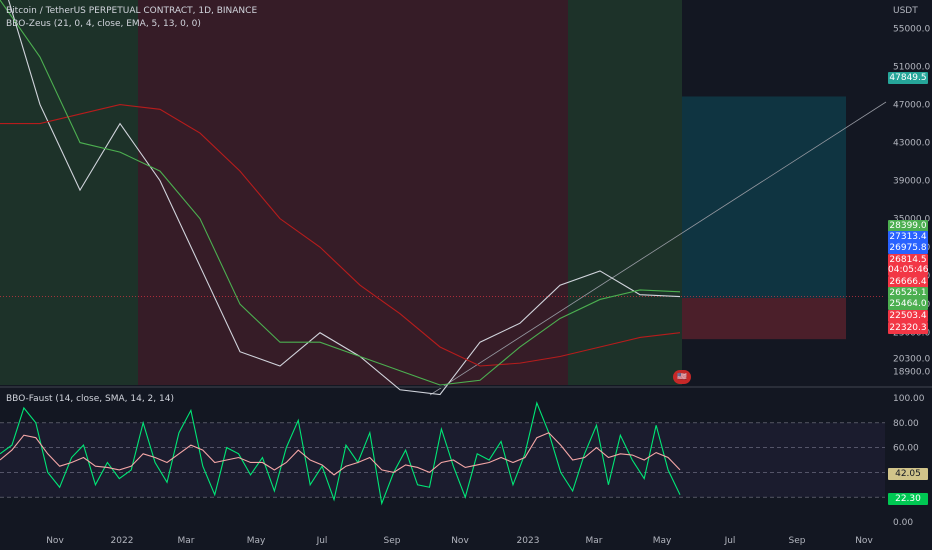  Describe the element at coordinates (911, 359) in the screenshot. I see `price-tick: 20300.0` at that location.